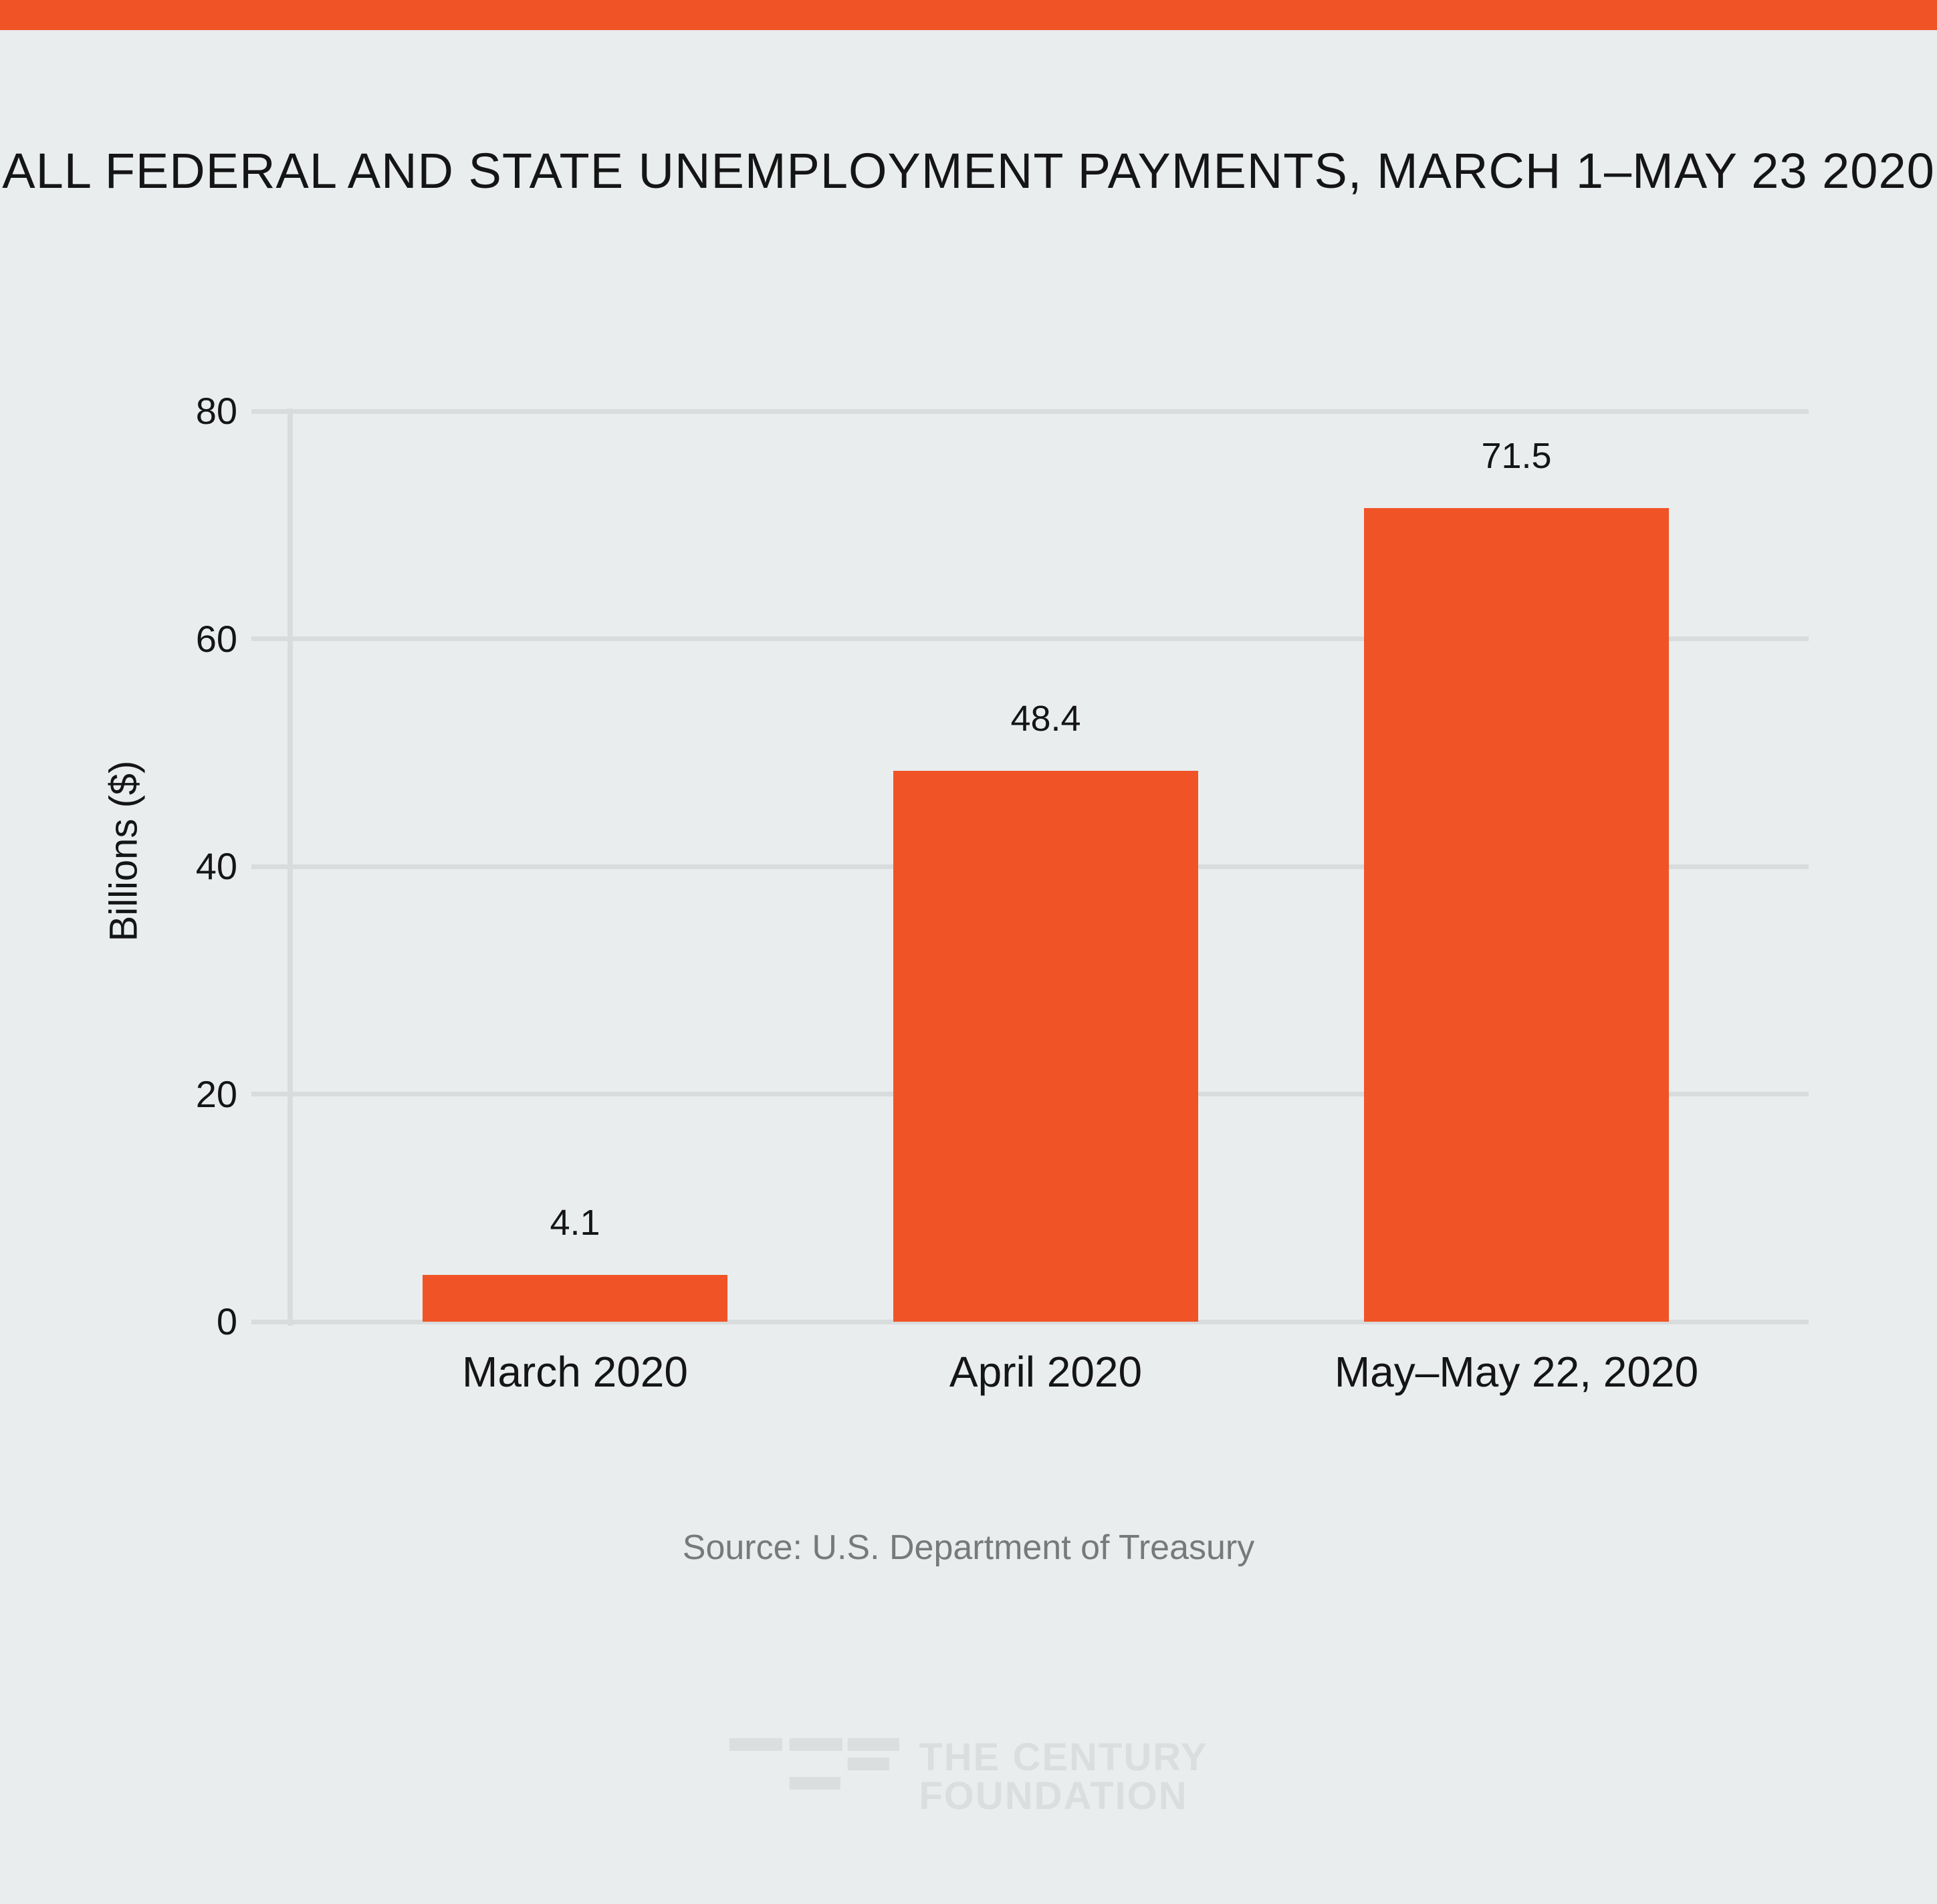  I want to click on y-tick-label-80: 80, so click(216, 411).